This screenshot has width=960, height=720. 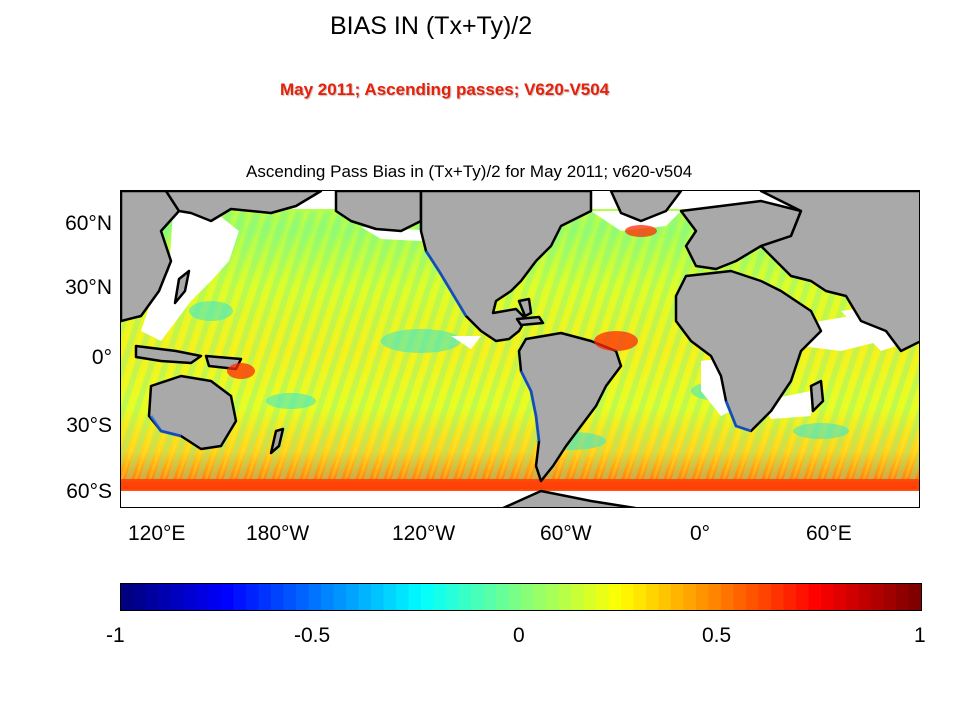 What do you see at coordinates (89, 491) in the screenshot?
I see `lat-label-60s: 60°S` at bounding box center [89, 491].